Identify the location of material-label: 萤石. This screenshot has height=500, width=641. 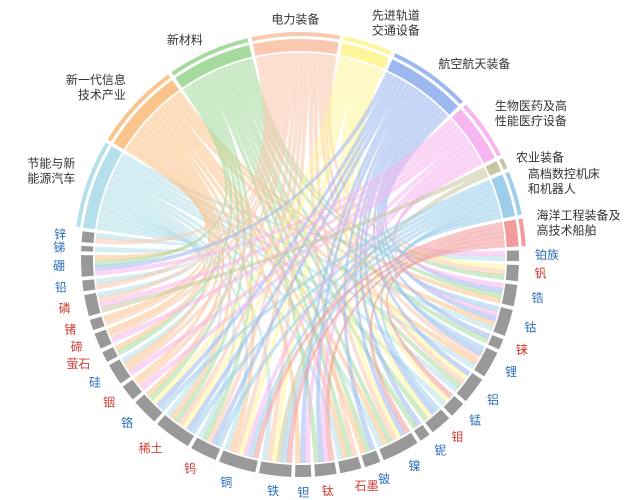
(78, 364).